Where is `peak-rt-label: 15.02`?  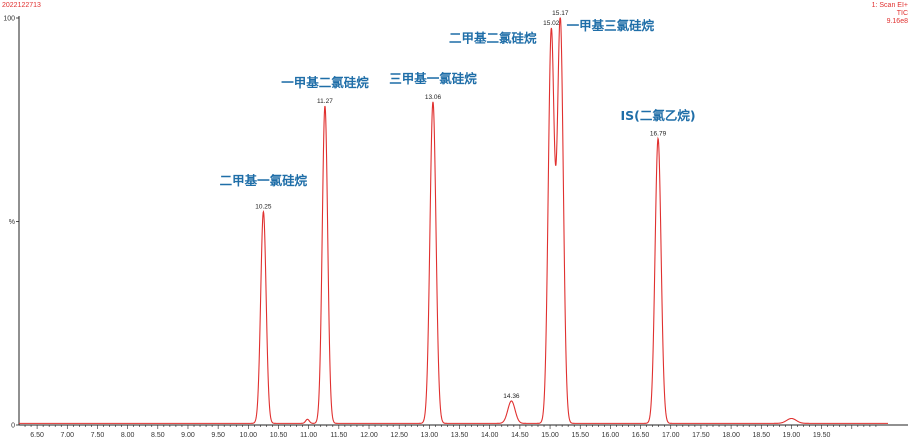
peak-rt-label: 15.02 is located at coordinates (551, 23).